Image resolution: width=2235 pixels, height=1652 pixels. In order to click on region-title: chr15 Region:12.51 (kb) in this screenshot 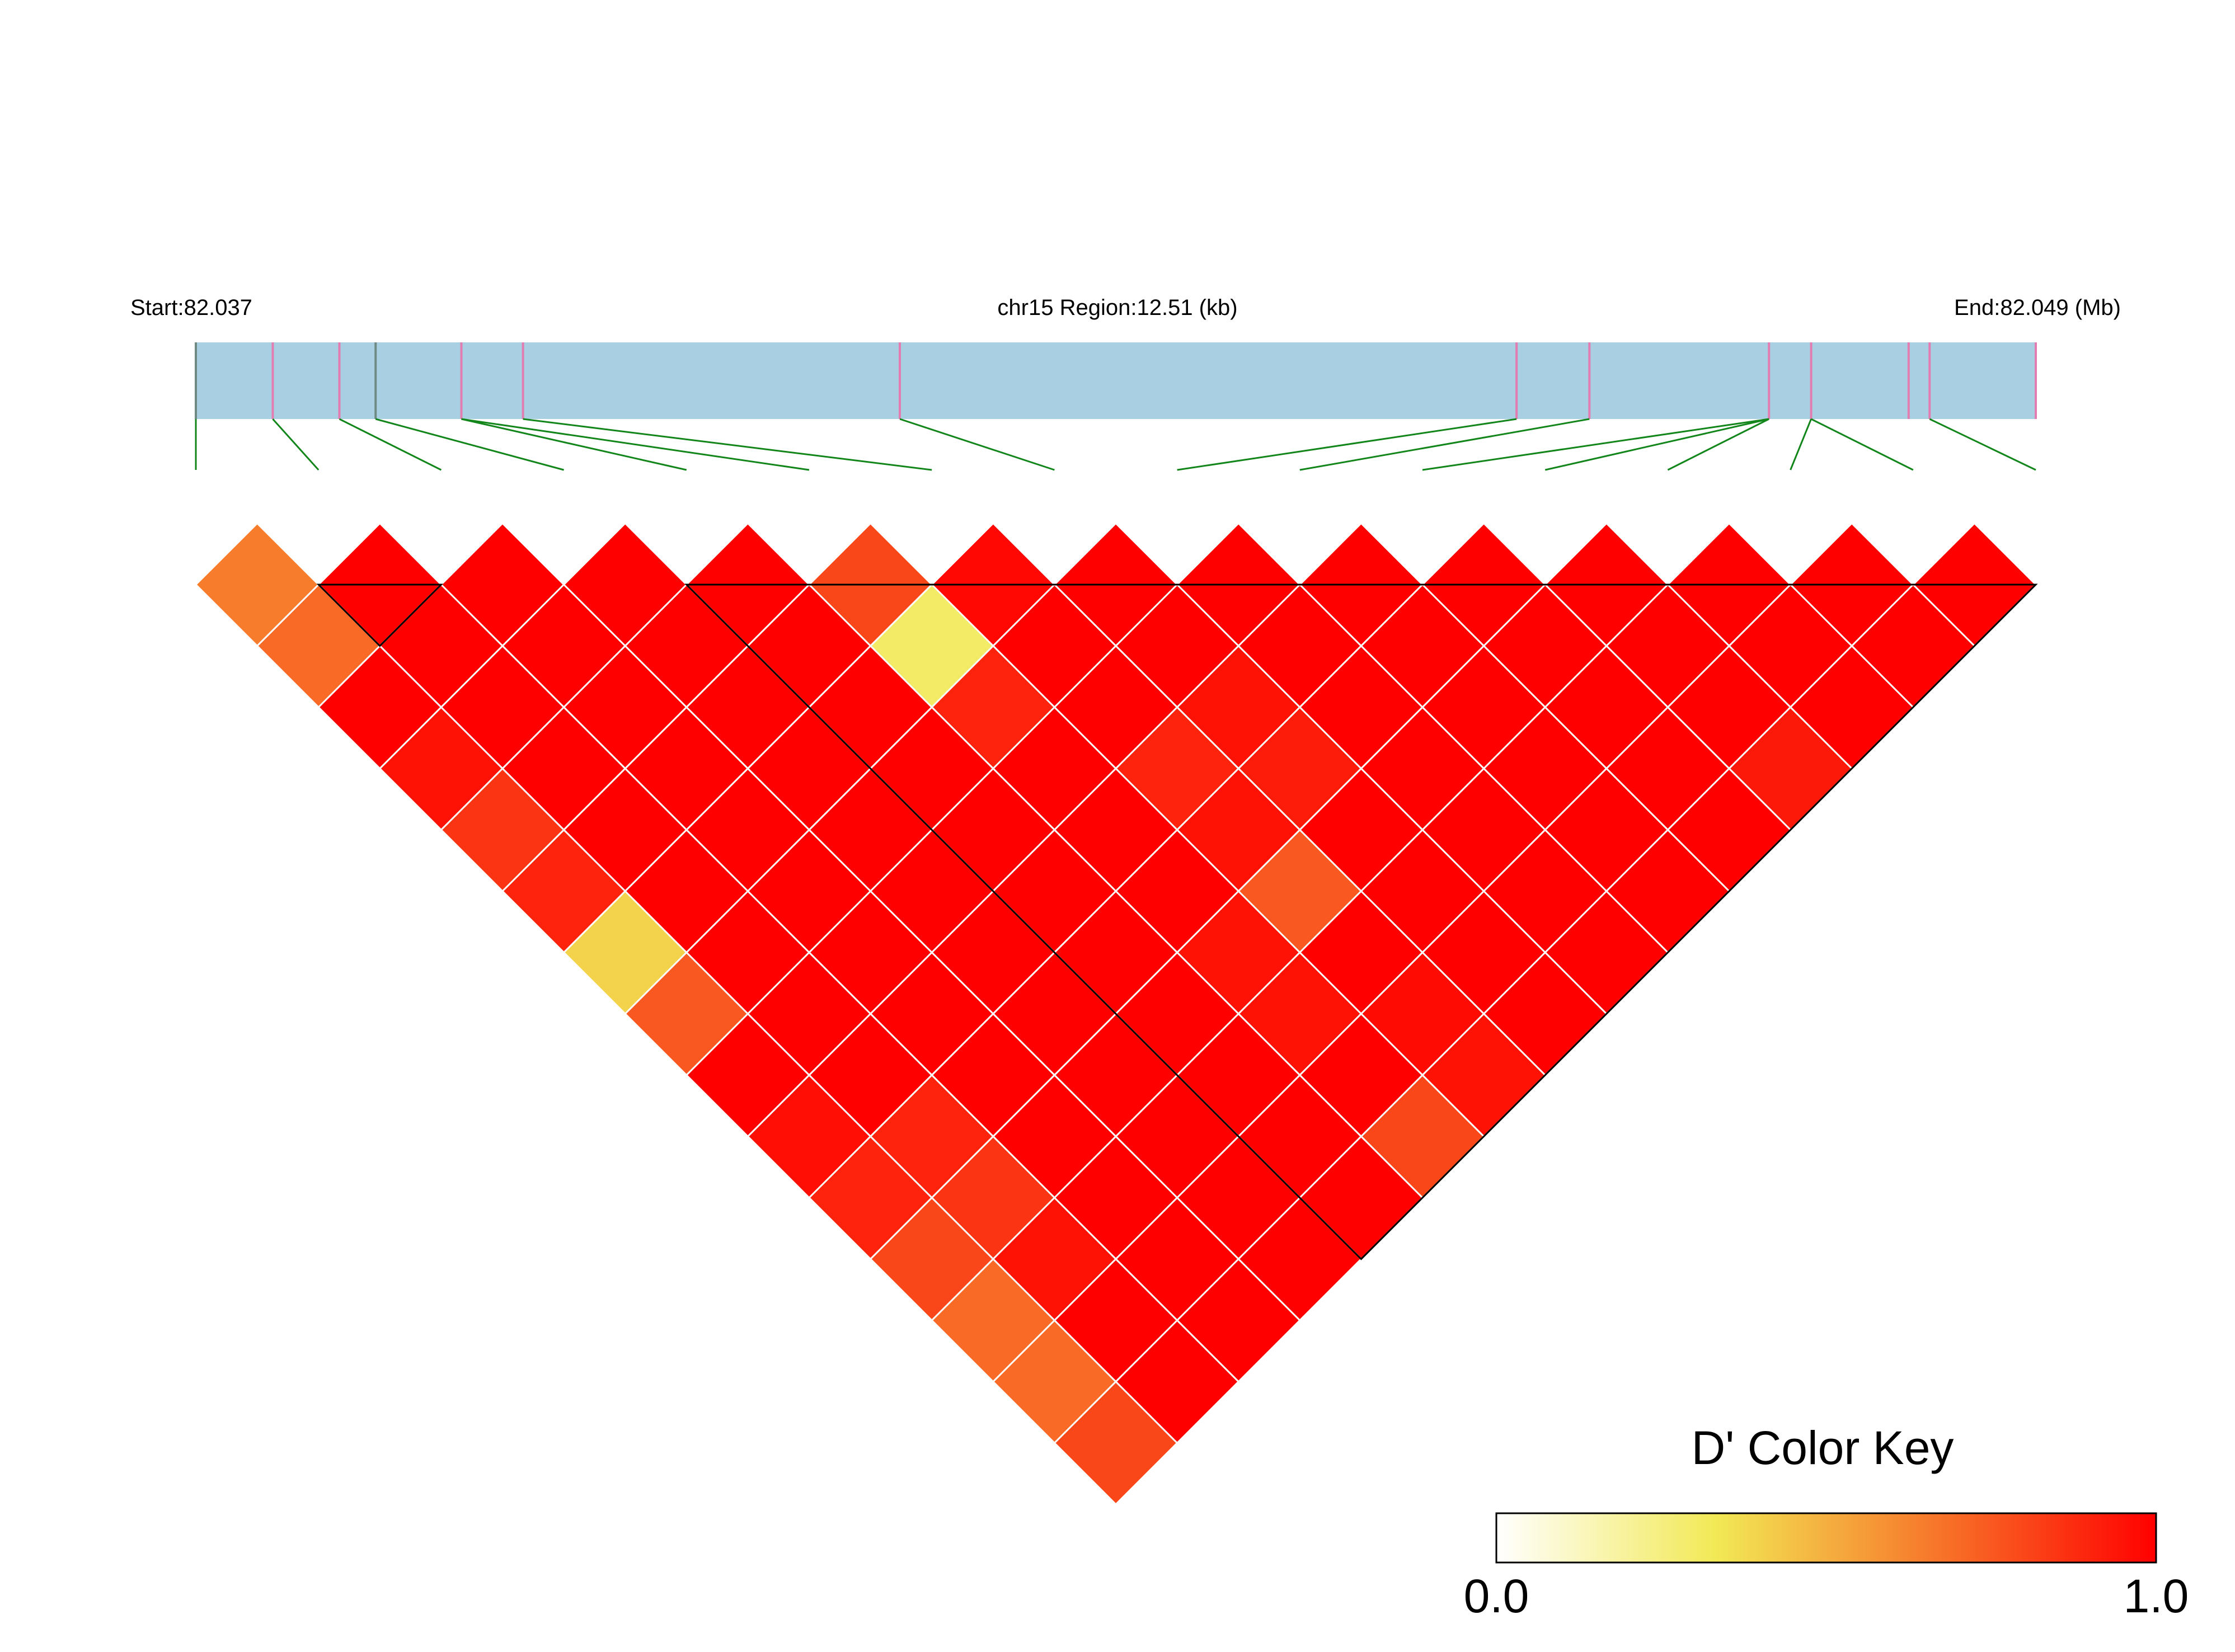, I will do `click(1117, 308)`.